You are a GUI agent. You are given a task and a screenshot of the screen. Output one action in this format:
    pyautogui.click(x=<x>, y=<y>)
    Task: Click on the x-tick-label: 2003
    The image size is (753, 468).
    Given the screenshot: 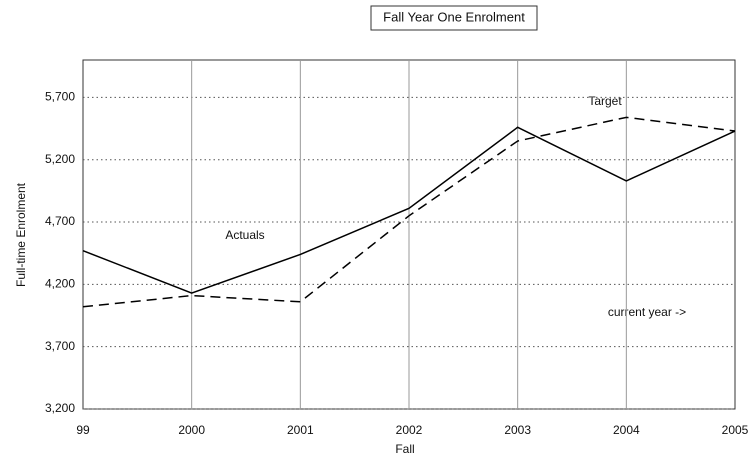 What is the action you would take?
    pyautogui.click(x=517, y=430)
    